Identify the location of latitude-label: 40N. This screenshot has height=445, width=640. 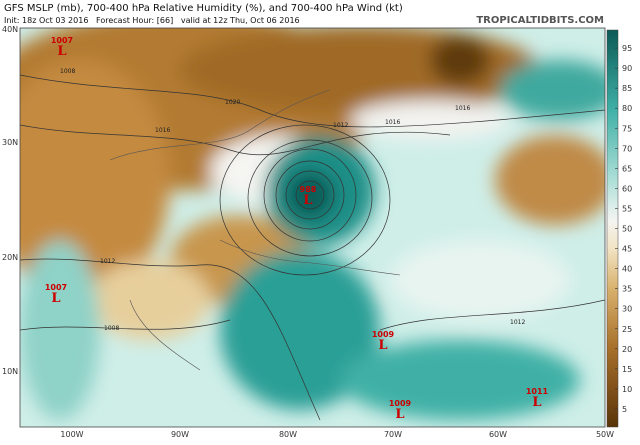
(10, 29).